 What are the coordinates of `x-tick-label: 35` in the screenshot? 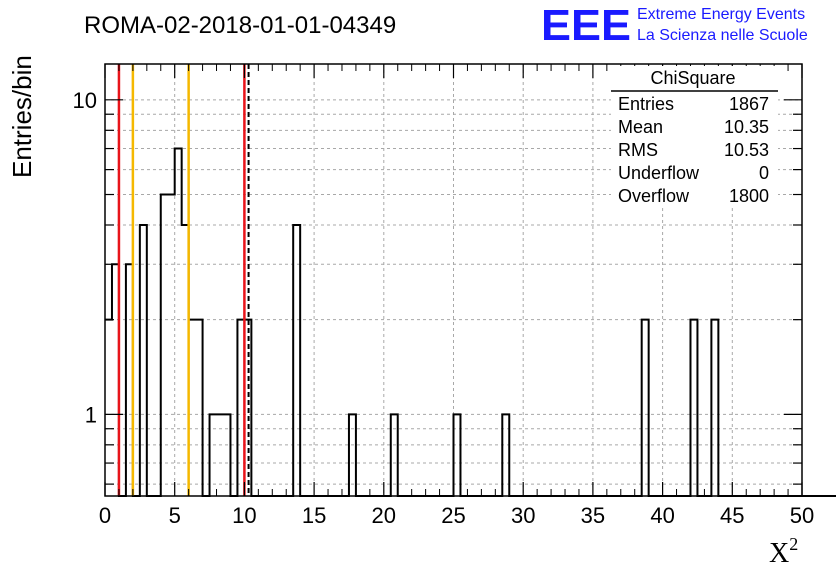 It's located at (593, 515).